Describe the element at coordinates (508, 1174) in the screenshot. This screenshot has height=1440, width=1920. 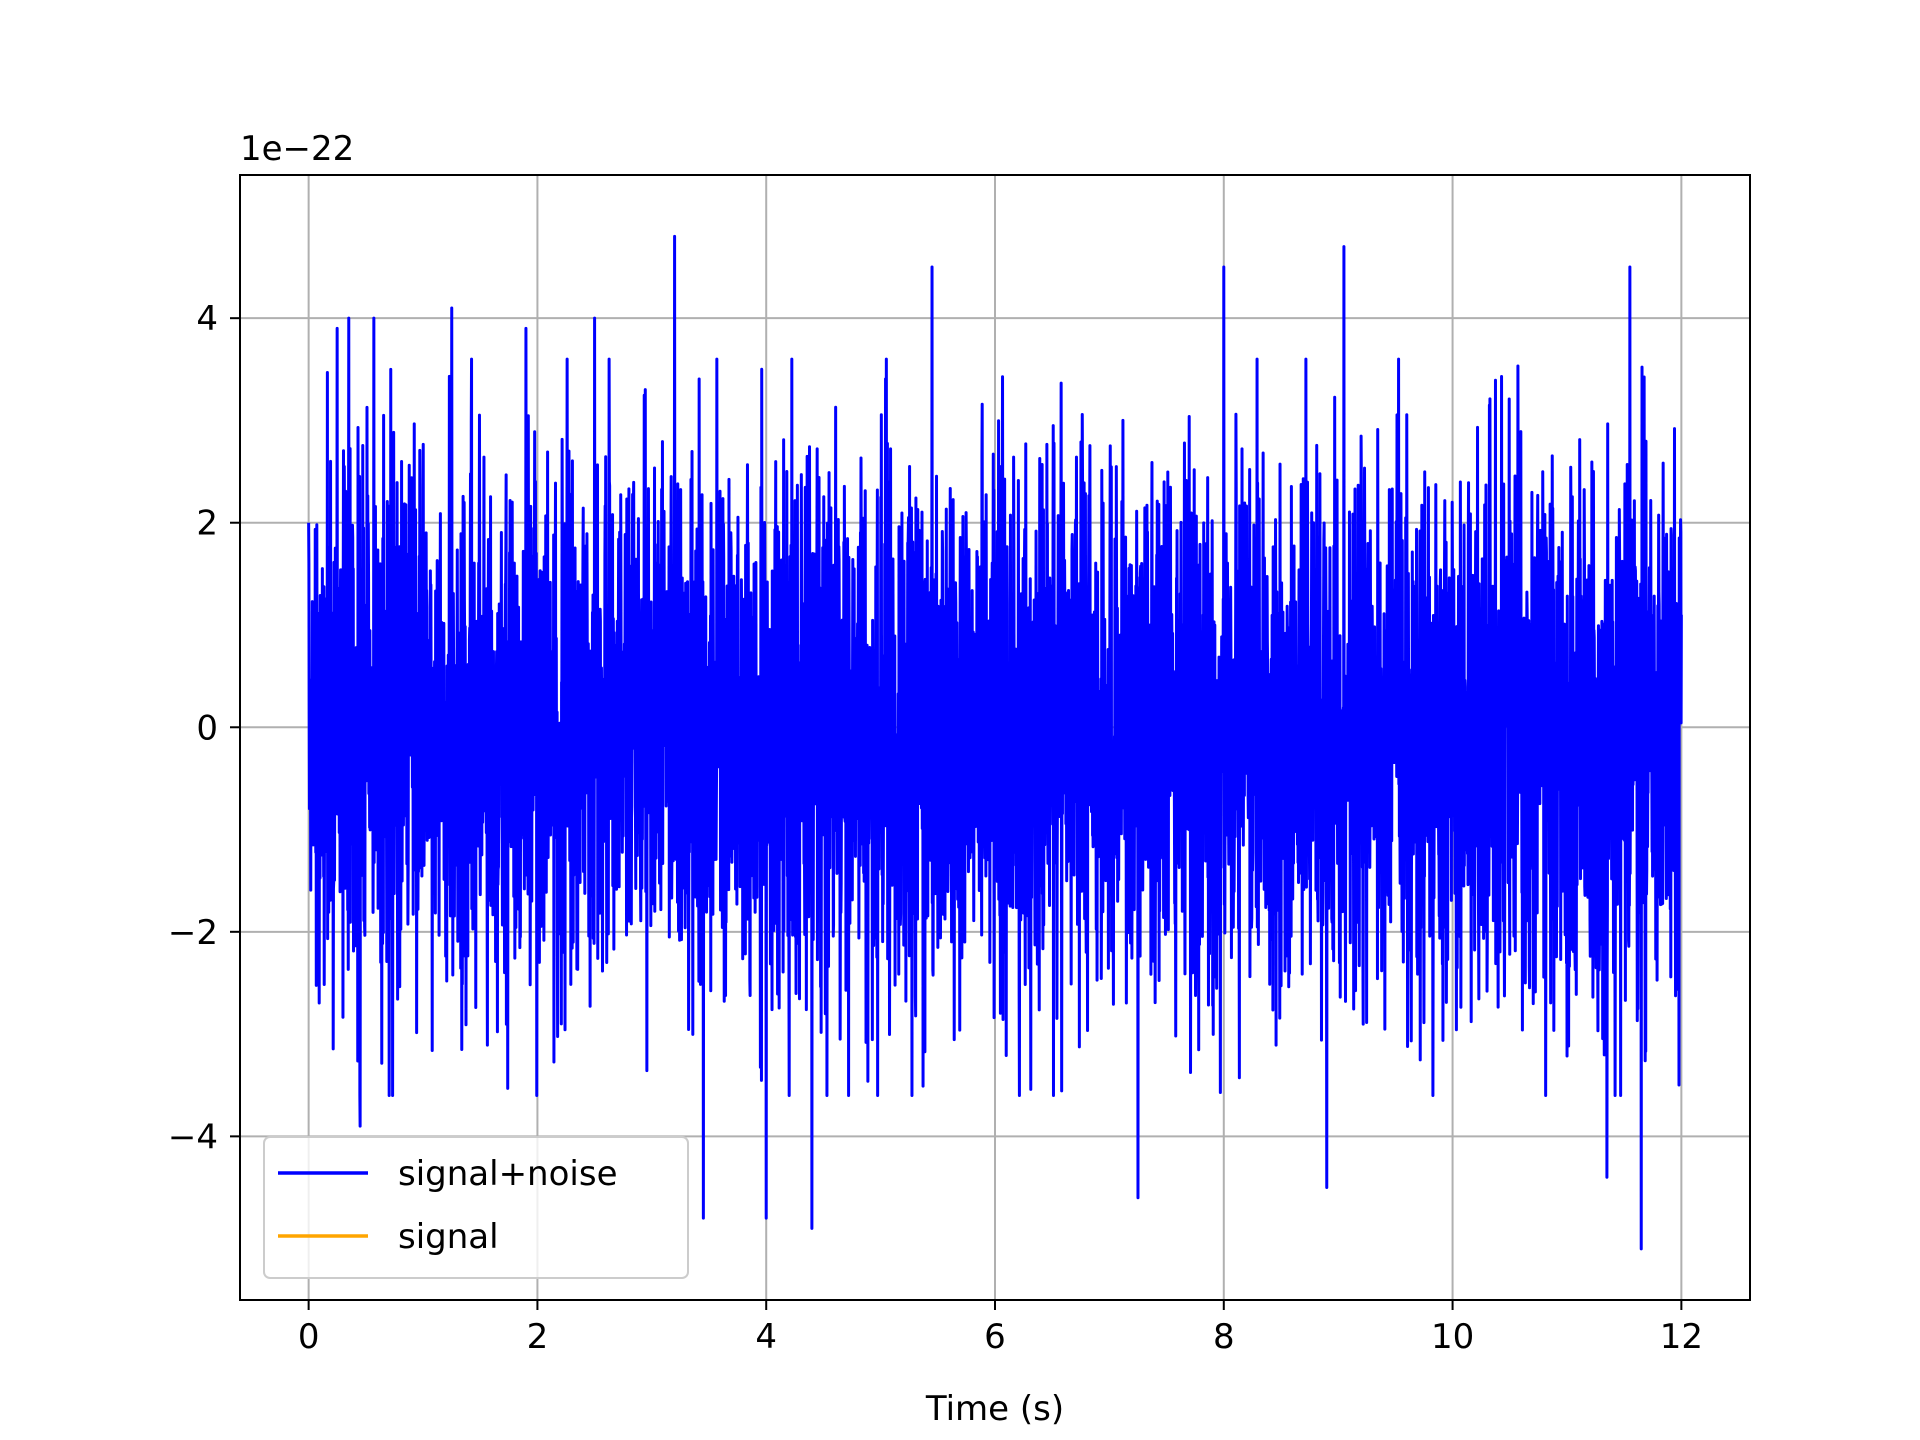
I see `legend-label-signal-noise: signal+noise` at that location.